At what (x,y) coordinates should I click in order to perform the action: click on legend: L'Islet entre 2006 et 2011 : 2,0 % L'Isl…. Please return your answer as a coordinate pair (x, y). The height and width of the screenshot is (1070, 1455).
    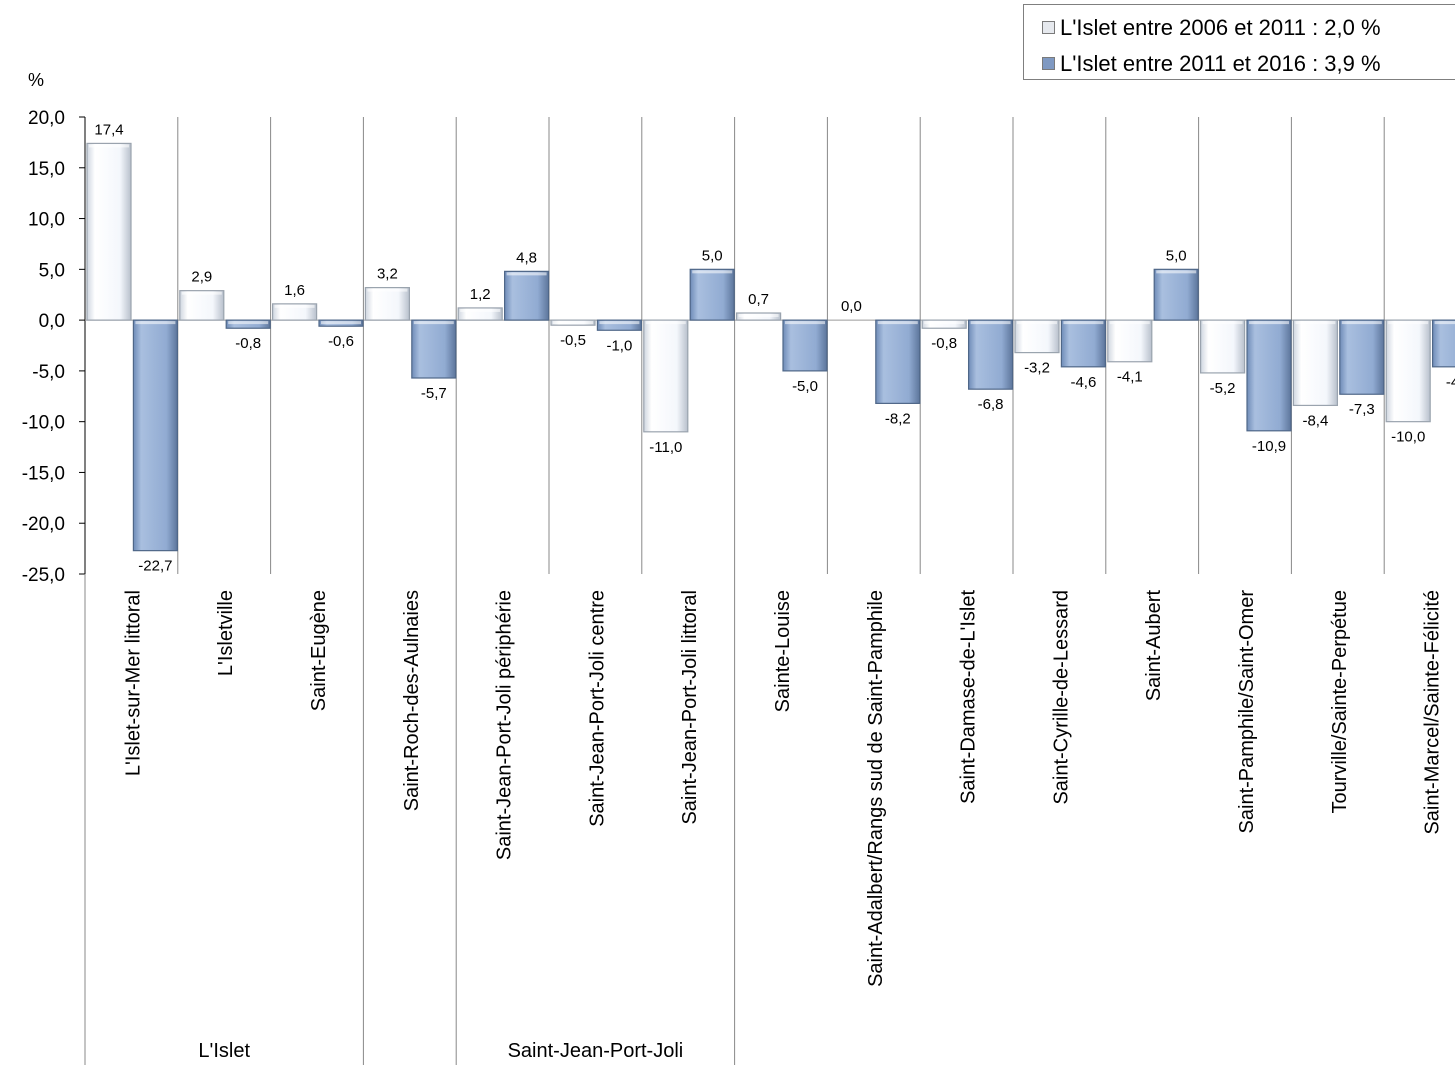
    Looking at the image, I should click on (1239, 42).